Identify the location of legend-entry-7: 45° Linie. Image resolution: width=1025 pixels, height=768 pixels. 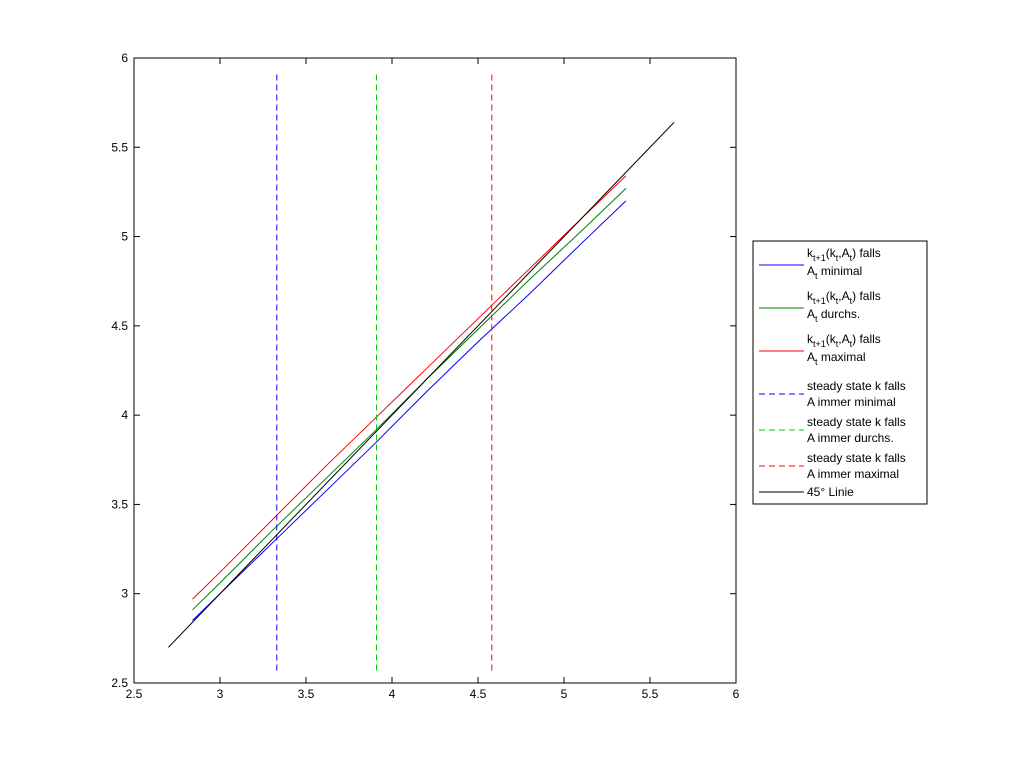
(806, 492).